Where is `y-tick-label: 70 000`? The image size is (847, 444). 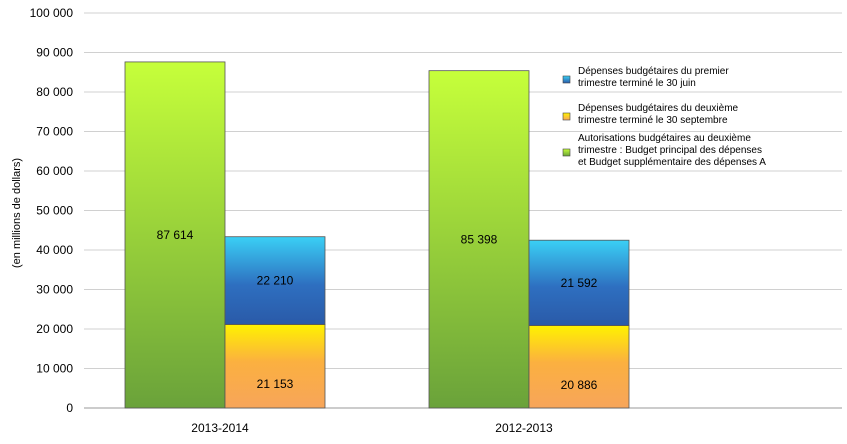
y-tick-label: 70 000 is located at coordinates (54, 132).